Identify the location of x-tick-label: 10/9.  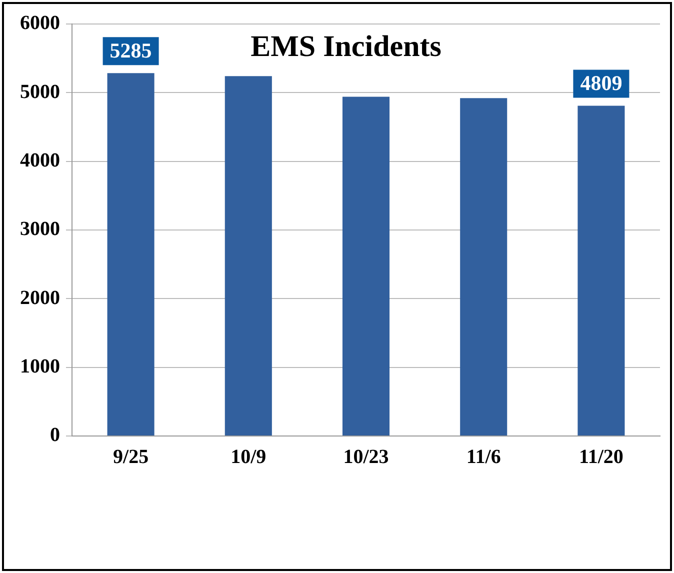
(248, 457).